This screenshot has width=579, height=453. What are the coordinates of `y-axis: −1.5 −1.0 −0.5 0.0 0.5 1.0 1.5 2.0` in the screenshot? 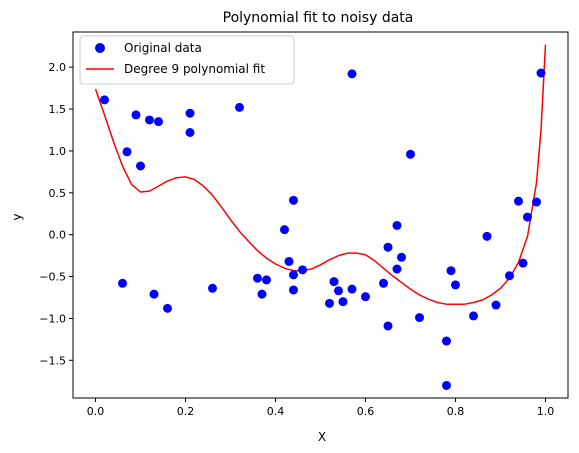 It's located at (56, 214).